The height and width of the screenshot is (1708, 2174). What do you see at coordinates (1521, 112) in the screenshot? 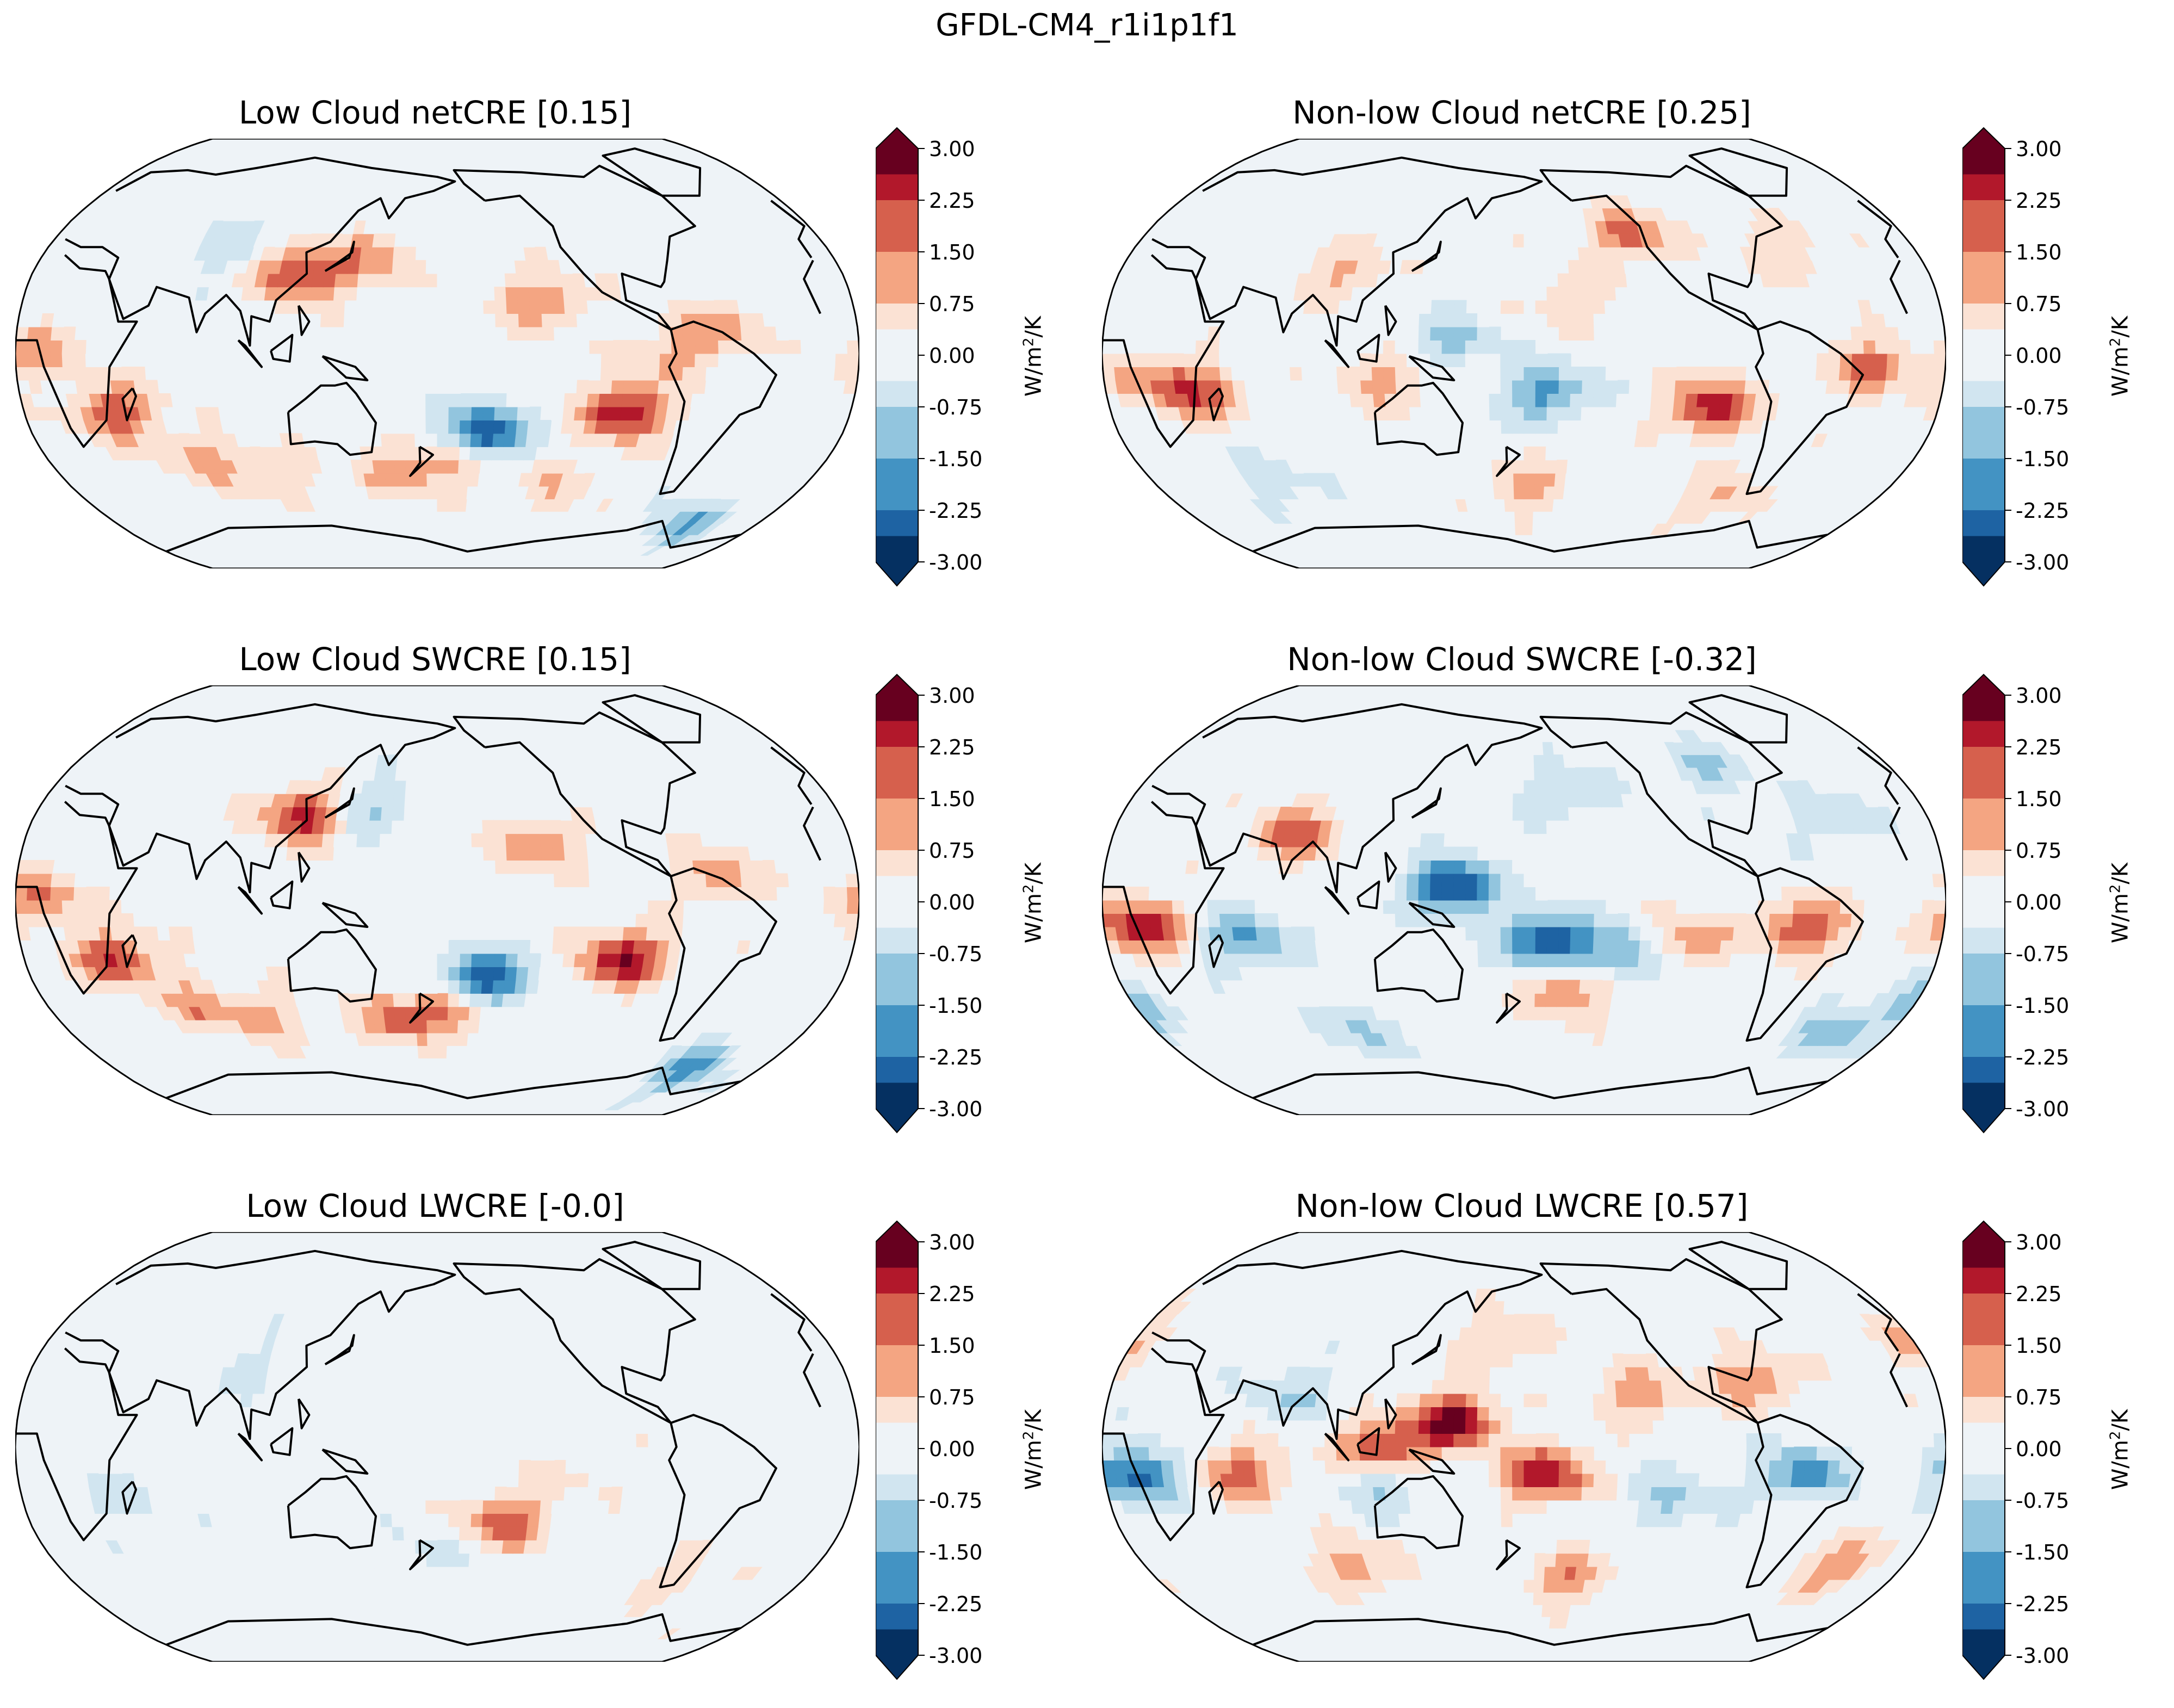
I see `panel-title: Non-low Cloud netCRE [0.25]` at bounding box center [1521, 112].